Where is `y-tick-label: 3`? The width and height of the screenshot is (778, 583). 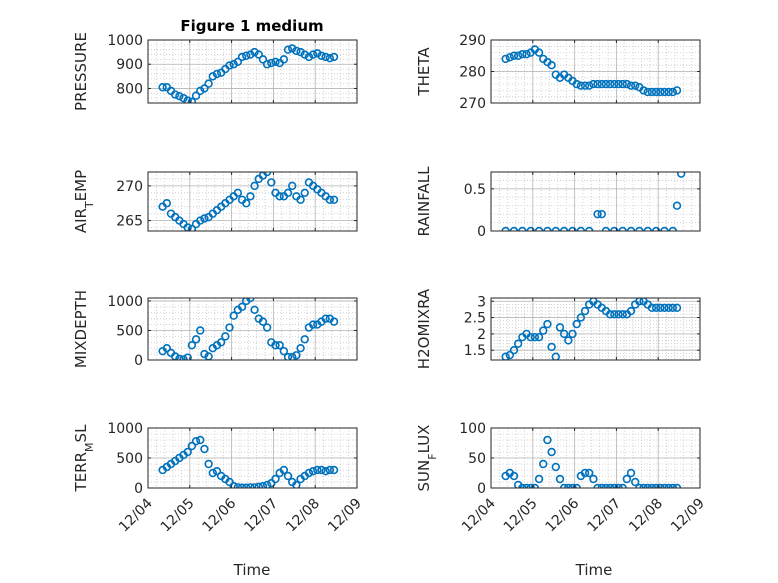
y-tick-label: 3 is located at coordinates (481, 302).